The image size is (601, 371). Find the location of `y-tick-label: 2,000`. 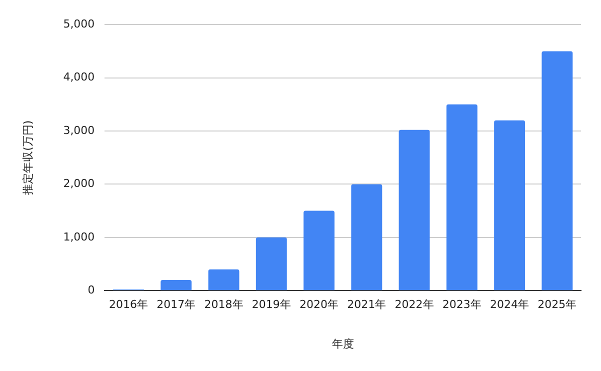

y-tick-label: 2,000 is located at coordinates (79, 183).